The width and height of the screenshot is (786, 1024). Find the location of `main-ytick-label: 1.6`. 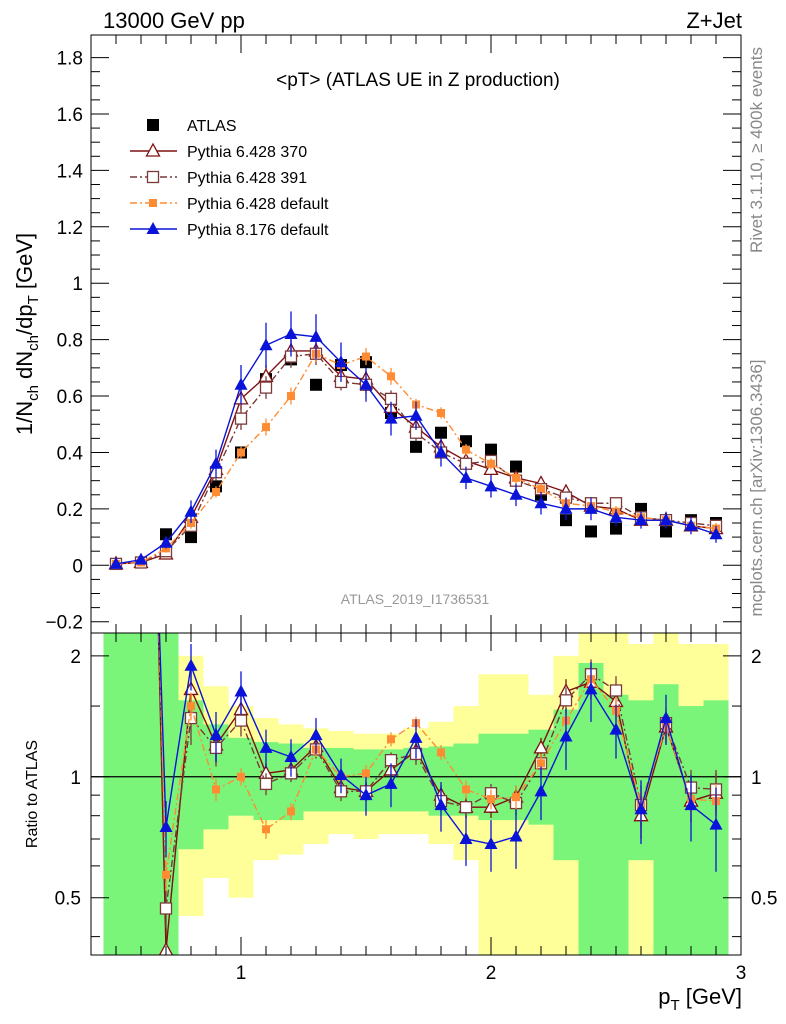

main-ytick-label: 1.6 is located at coordinates (70, 115).